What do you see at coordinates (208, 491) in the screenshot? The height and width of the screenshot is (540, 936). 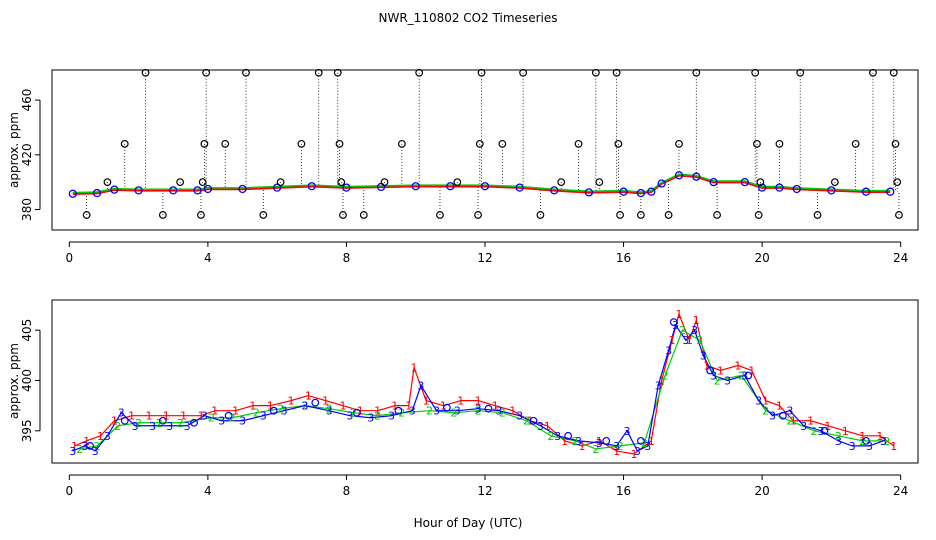 I see `bottom-x-tick-label: 4` at bounding box center [208, 491].